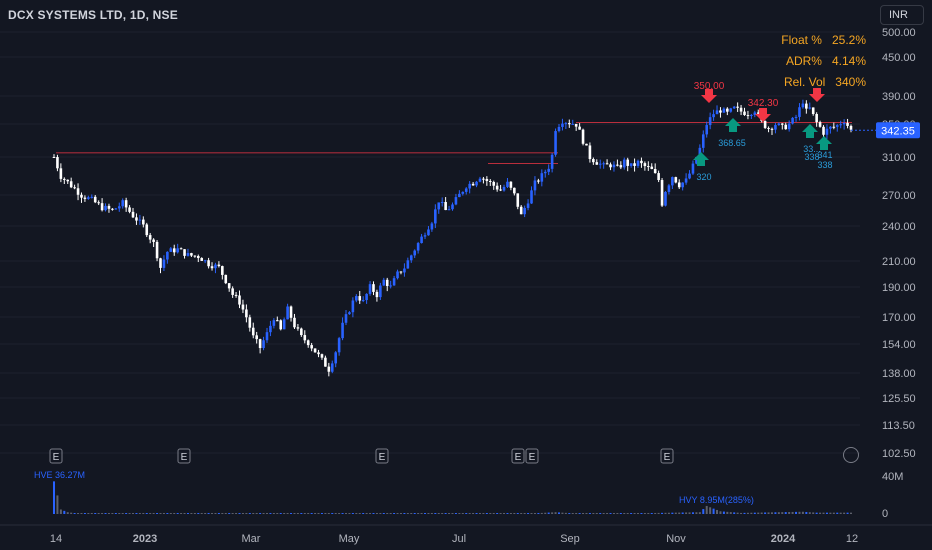  What do you see at coordinates (532, 457) in the screenshot?
I see `earnings-marker-label: E` at bounding box center [532, 457].